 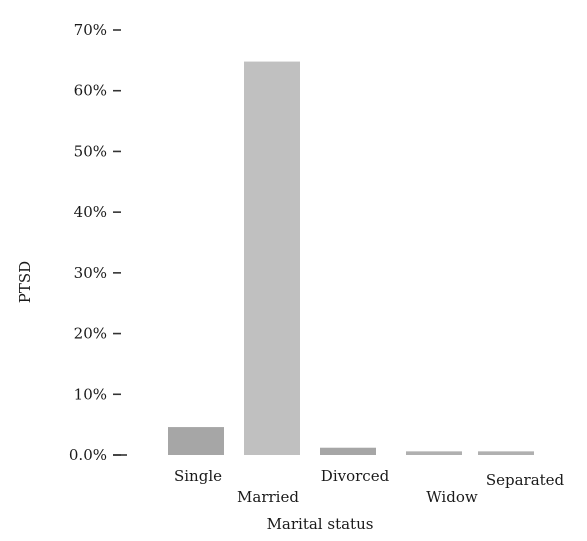 I want to click on x-tick-label-widow: Widow, so click(x=452, y=497).